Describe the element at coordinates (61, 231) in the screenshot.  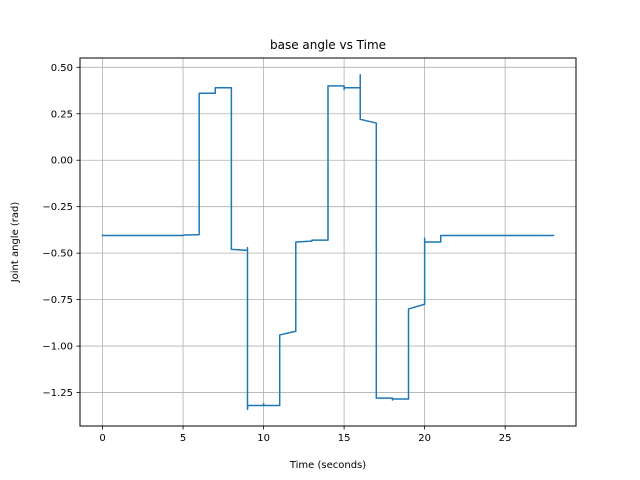
I see `y-axis-ticks: 0.50 0.25 0.00 −0.25 −0.50 −0.75 −1.00 −1.25` at that location.